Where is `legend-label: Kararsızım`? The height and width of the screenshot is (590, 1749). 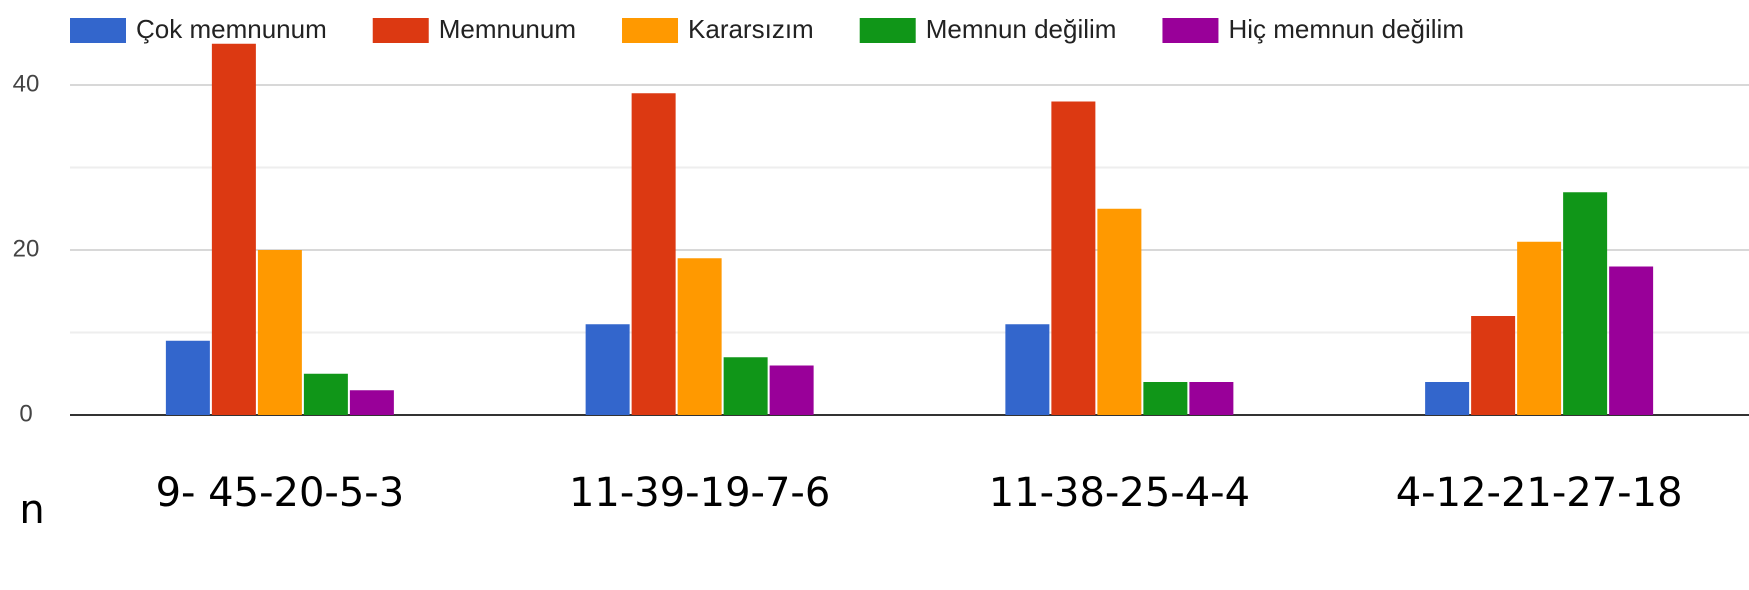 legend-label: Kararsızım is located at coordinates (751, 29).